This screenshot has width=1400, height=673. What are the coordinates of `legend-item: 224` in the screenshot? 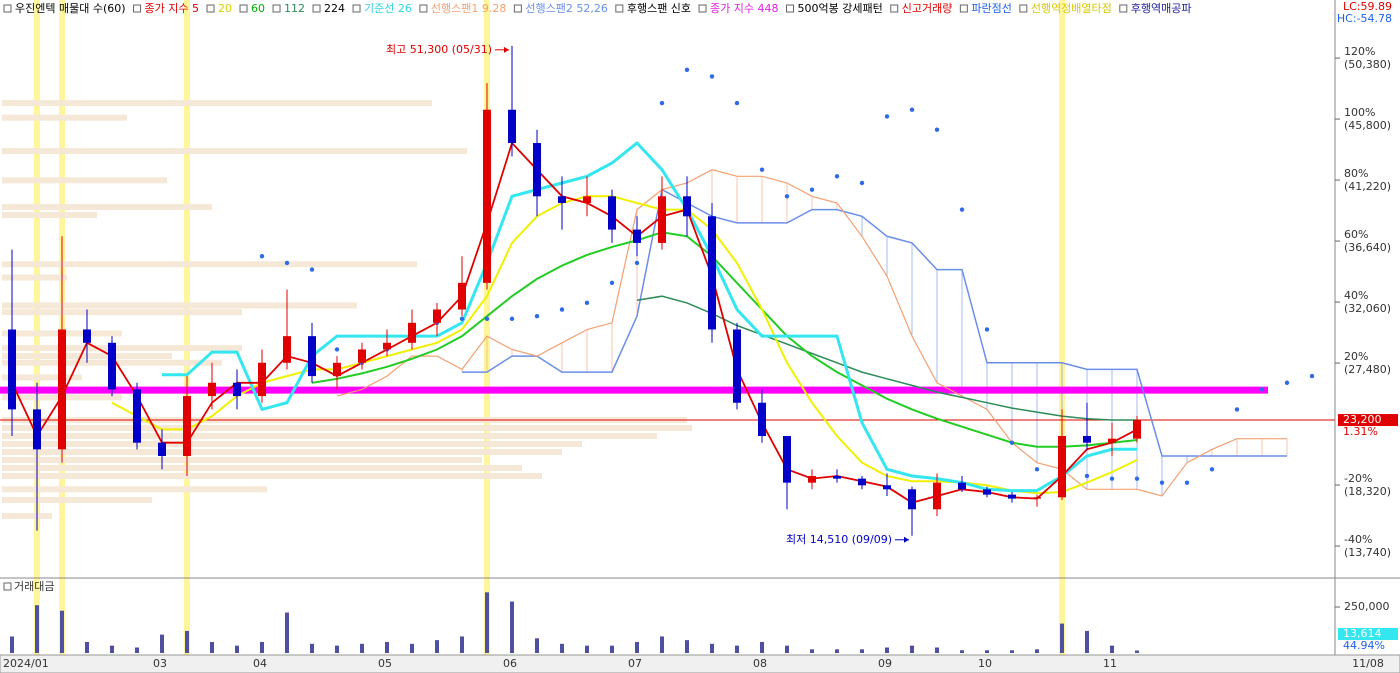 It's located at (334, 8).